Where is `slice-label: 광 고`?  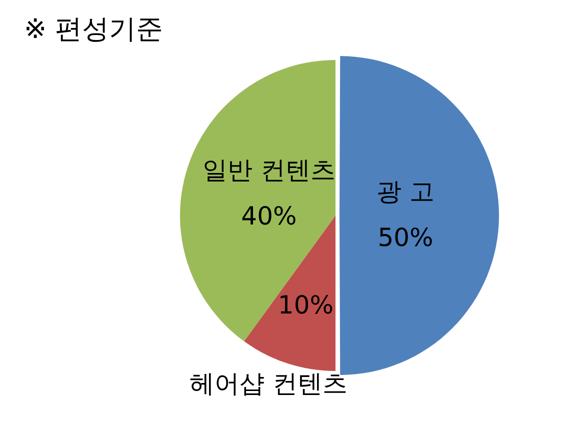
slice-label: 광 고 is located at coordinates (405, 191).